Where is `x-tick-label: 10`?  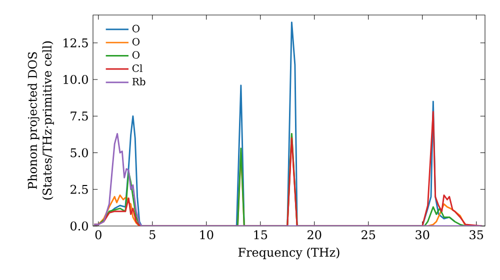
x-tick-label: 10 is located at coordinates (207, 235).